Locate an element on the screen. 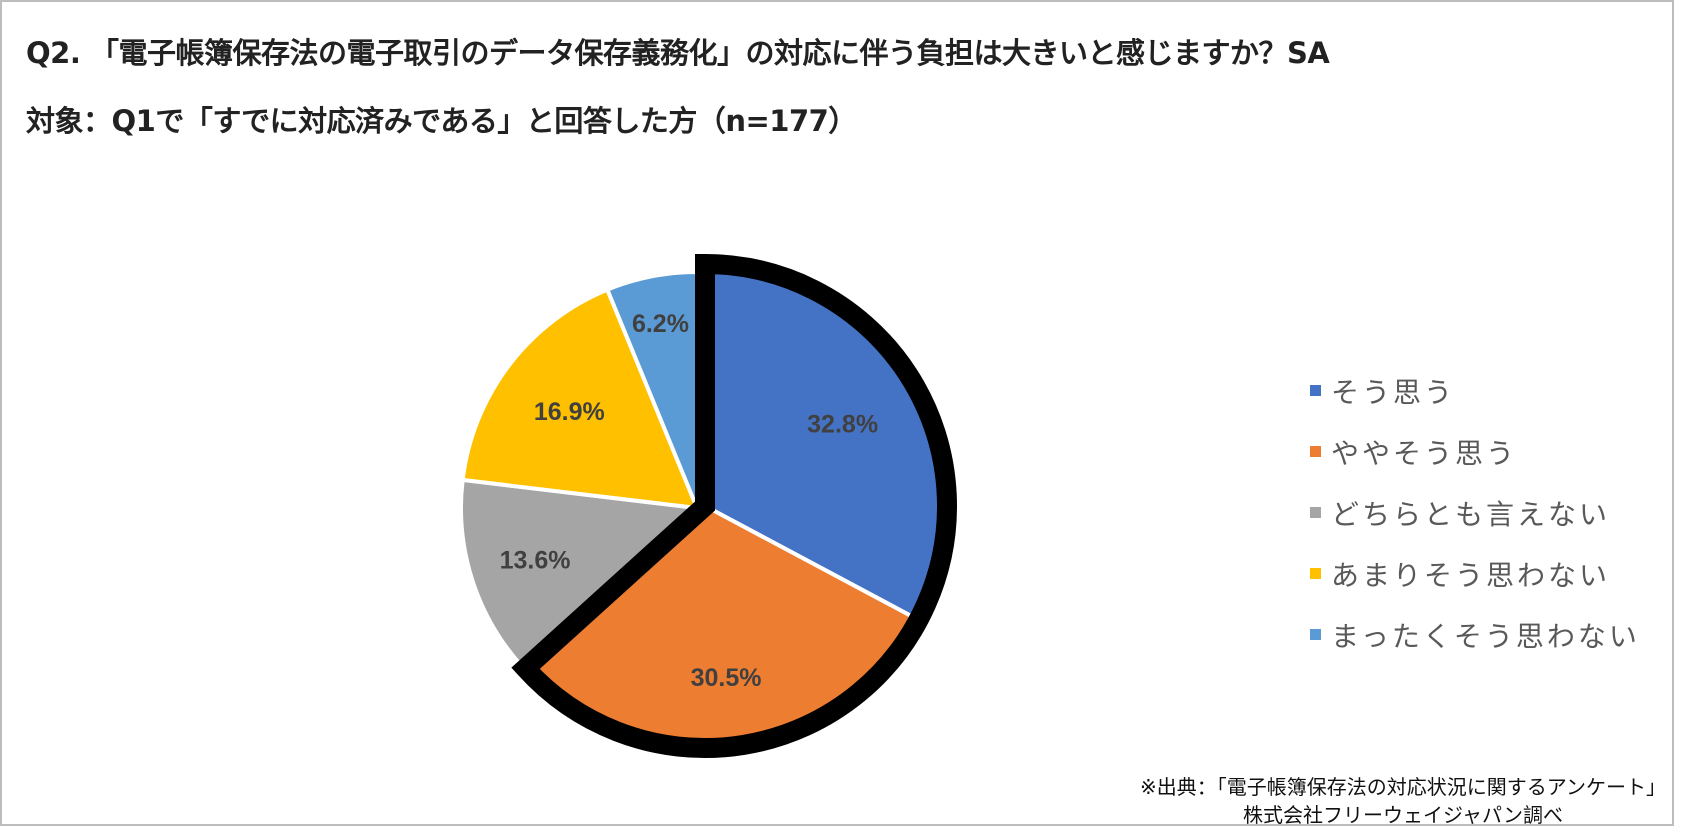 The width and height of the screenshot is (1700, 836). legend-label: そう思う is located at coordinates (1393, 392).